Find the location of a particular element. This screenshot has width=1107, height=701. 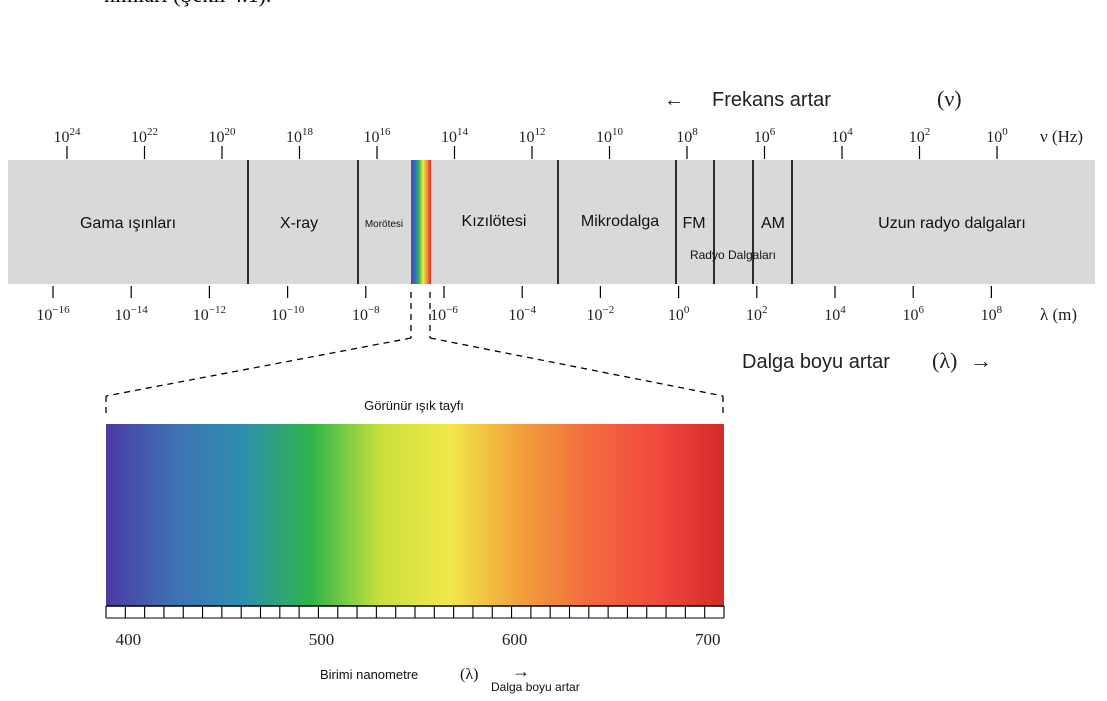

direction-arrow: → is located at coordinates (521, 671).